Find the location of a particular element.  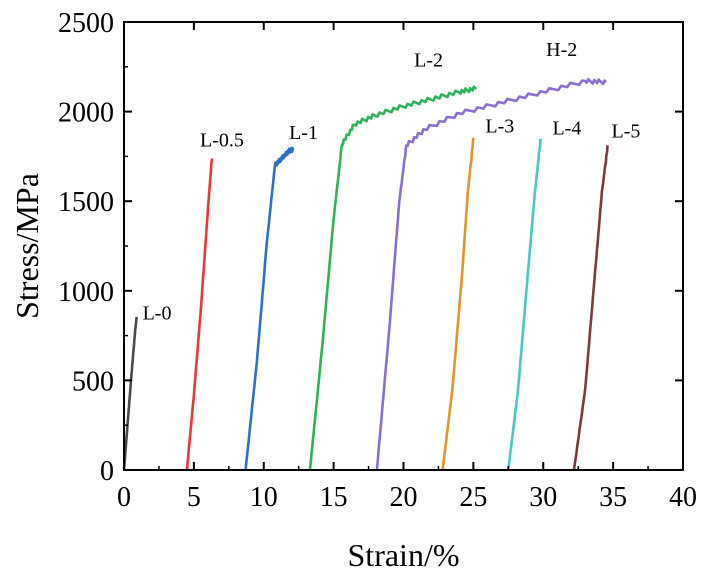

x-tick-label: 0 is located at coordinates (124, 497).